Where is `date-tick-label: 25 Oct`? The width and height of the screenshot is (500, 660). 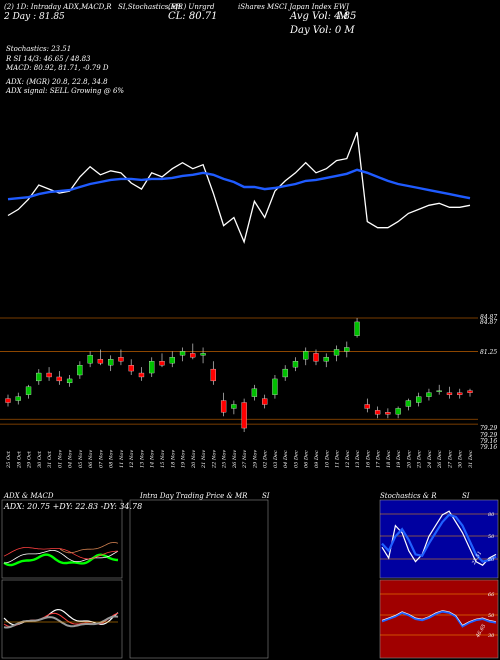
date-tick-label: 25 Oct is located at coordinates (9, 459).